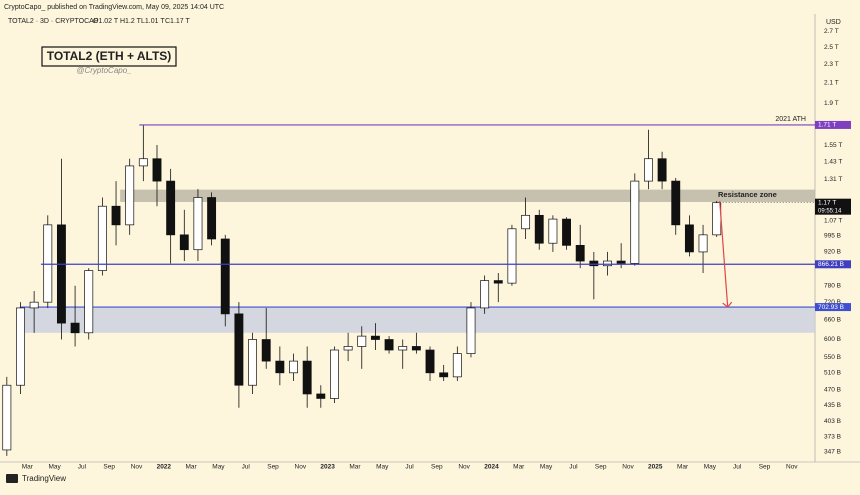 The width and height of the screenshot is (860, 495). What do you see at coordinates (832, 389) in the screenshot?
I see `y-tick-label: 470 B` at bounding box center [832, 389].